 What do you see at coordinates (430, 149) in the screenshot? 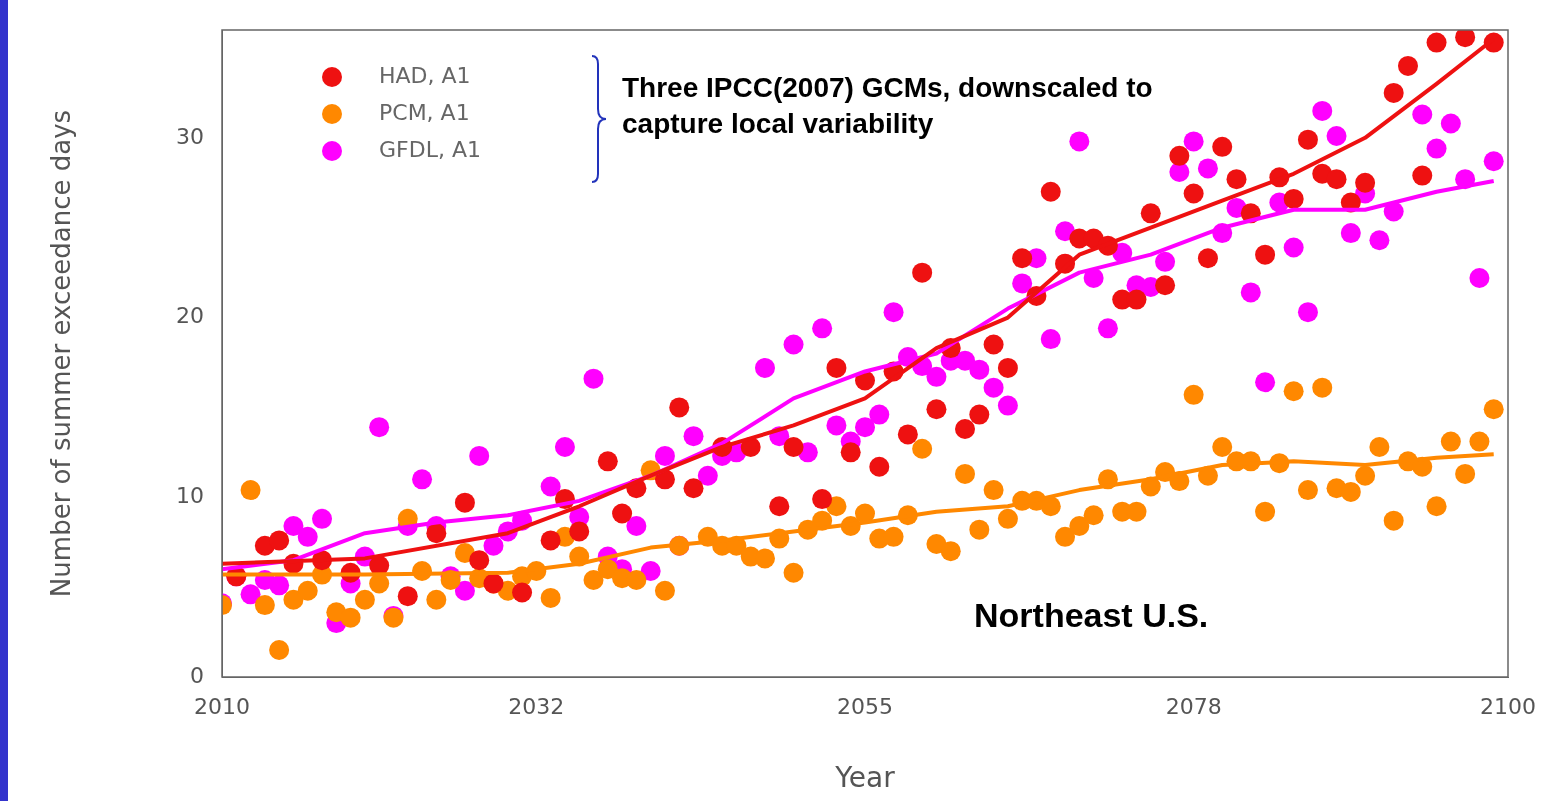
I see `legend-label: GFDL, A1` at bounding box center [430, 149].